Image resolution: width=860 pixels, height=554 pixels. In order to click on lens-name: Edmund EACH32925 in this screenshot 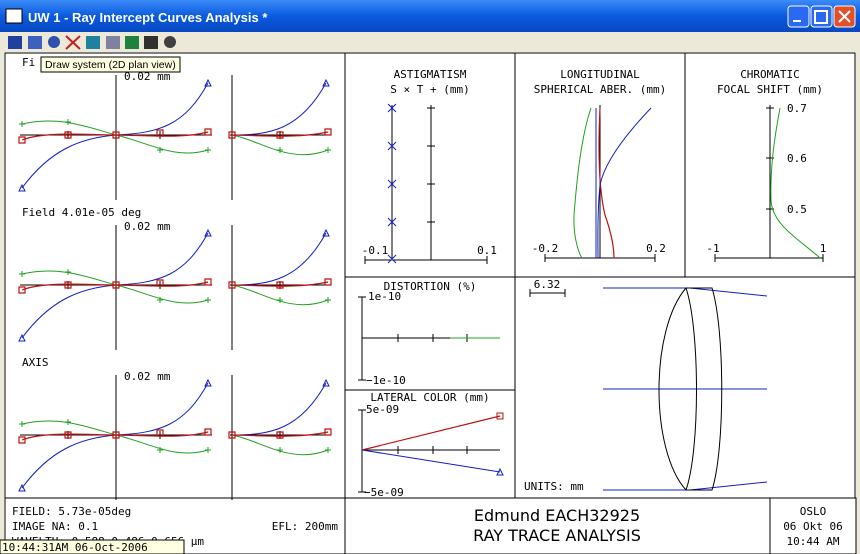, I will do `click(557, 515)`.